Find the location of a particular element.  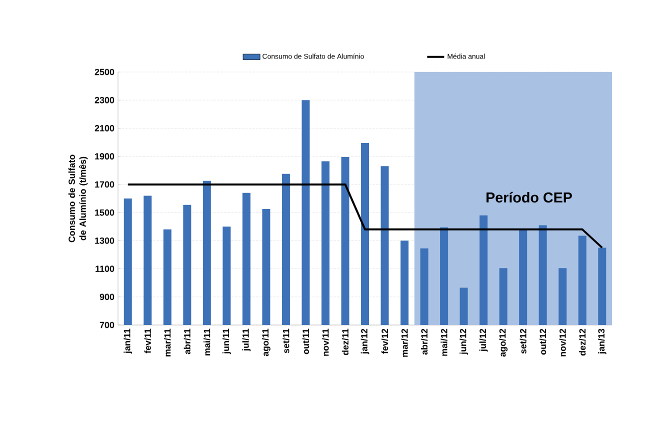

x-tick-label: jul/11 is located at coordinates (246, 340).